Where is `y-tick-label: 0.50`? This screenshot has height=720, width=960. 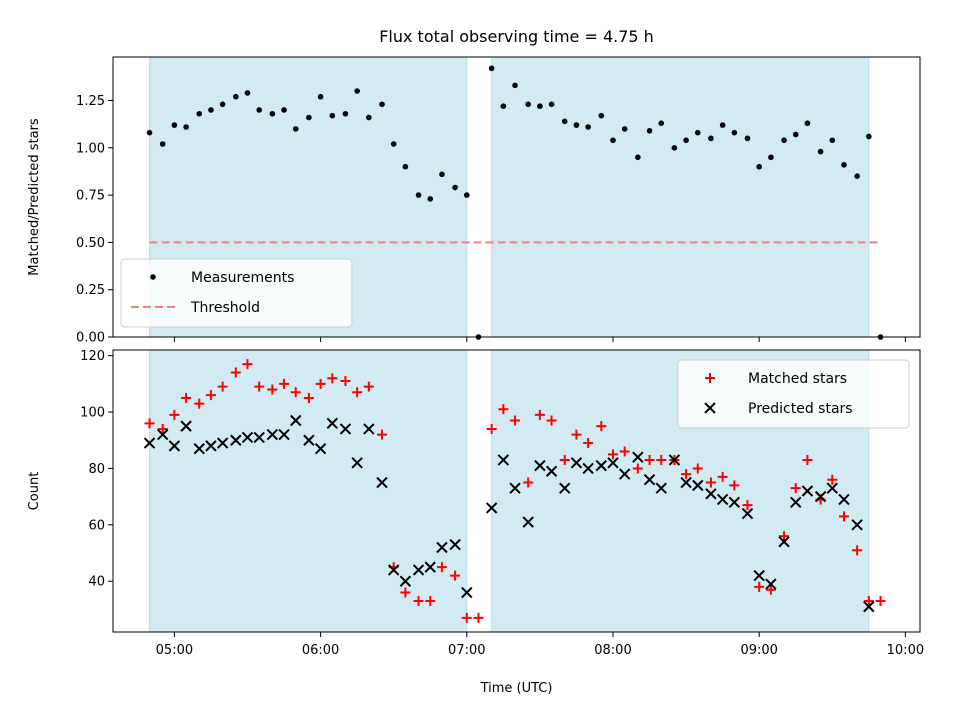 y-tick-label: 0.50 is located at coordinates (90, 243).